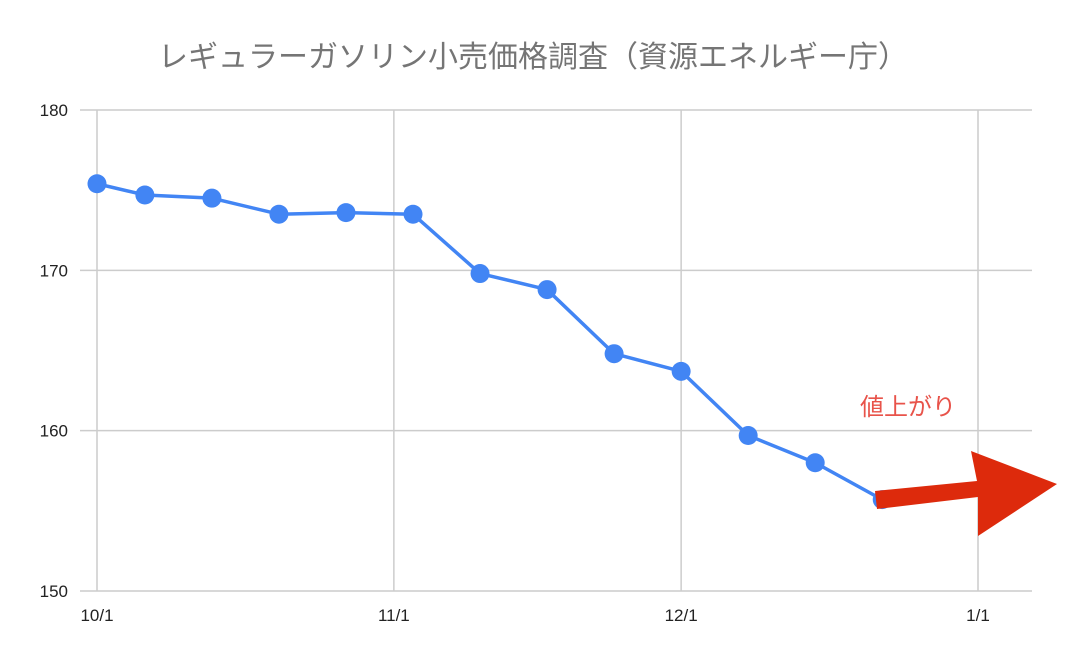 This screenshot has width=1067, height=660. I want to click on price-rise-arrow, so click(966, 493).